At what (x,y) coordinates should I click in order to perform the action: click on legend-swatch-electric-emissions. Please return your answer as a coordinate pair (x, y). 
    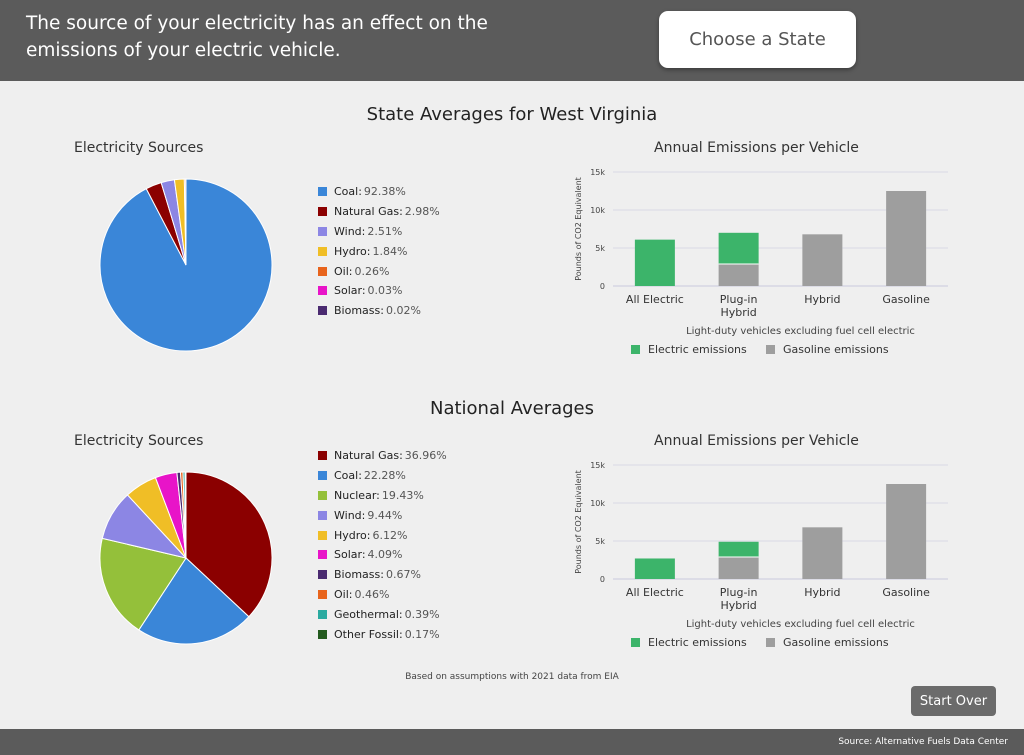
    Looking at the image, I should click on (635, 642).